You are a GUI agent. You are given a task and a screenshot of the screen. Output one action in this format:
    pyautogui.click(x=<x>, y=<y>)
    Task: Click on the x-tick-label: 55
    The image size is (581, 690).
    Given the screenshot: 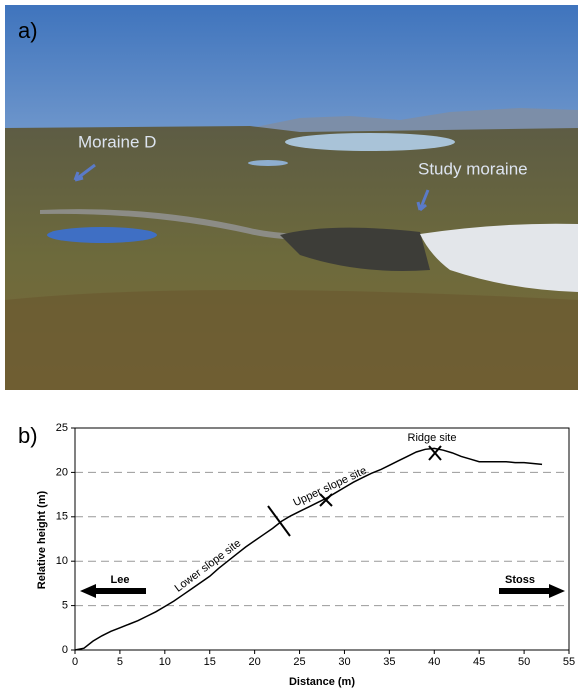 What is the action you would take?
    pyautogui.click(x=569, y=662)
    